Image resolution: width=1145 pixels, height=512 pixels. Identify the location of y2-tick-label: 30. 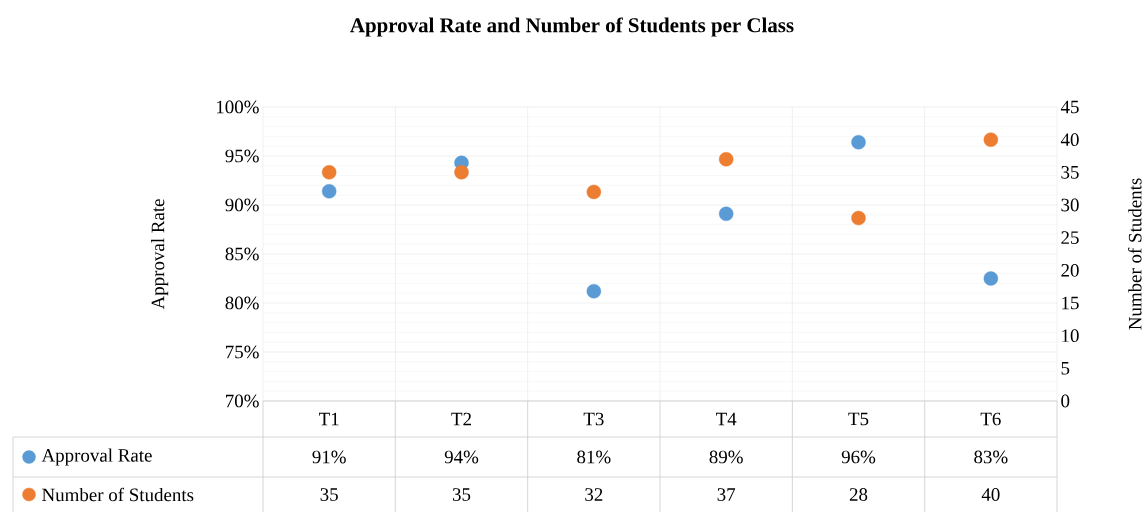
(1070, 205).